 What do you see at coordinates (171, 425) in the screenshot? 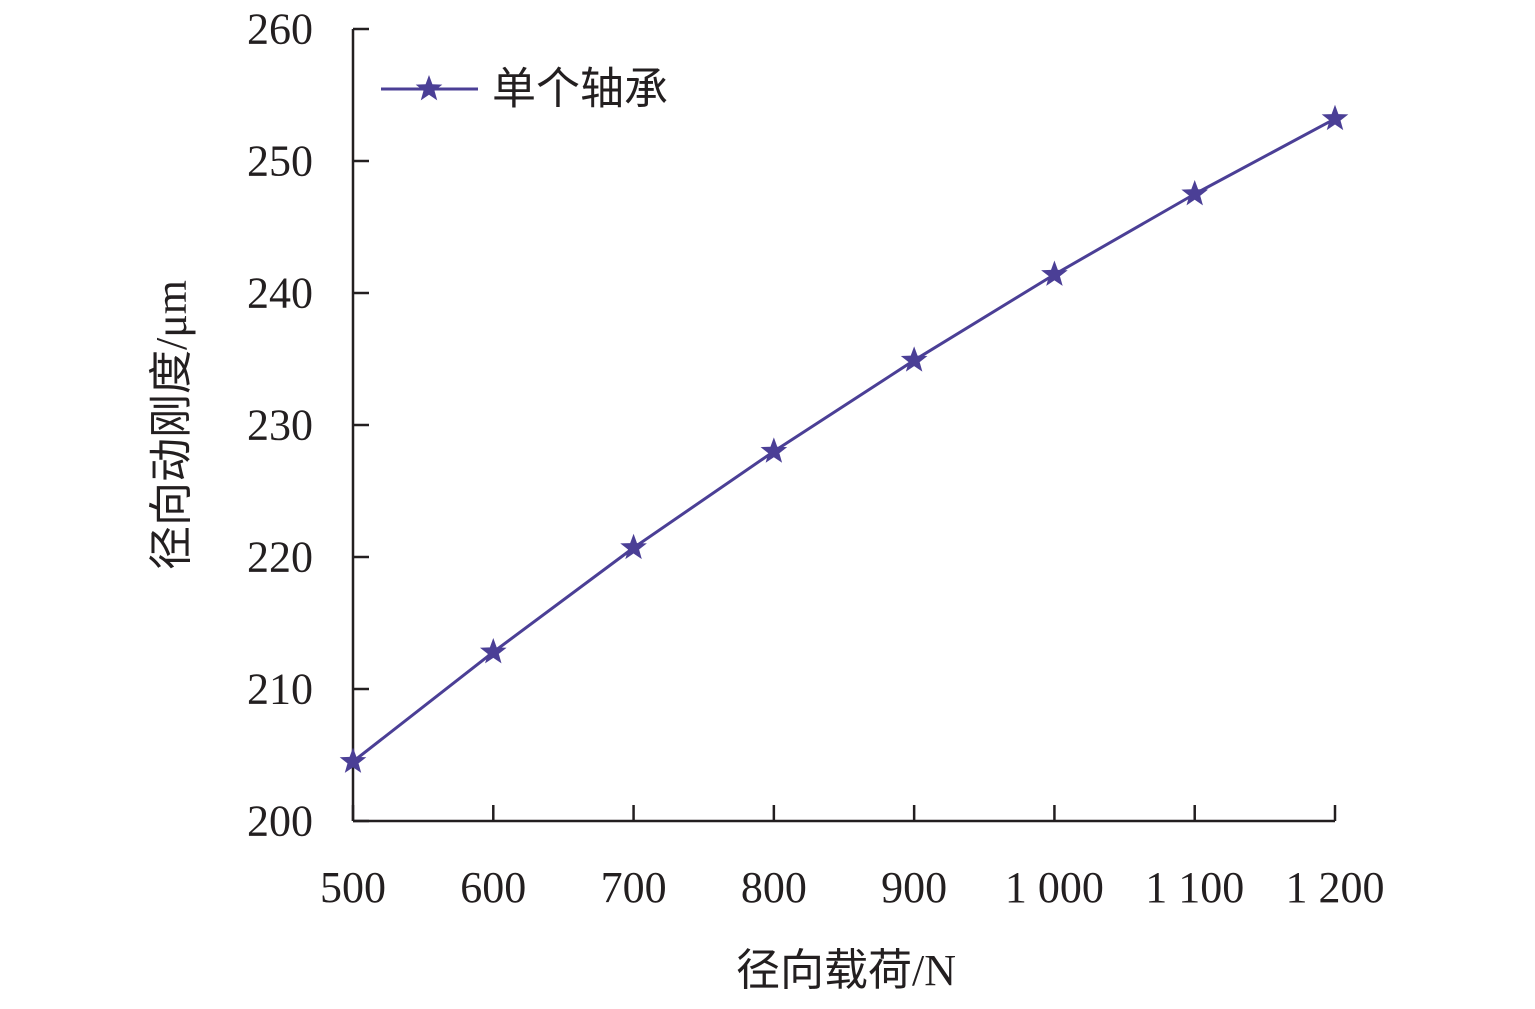
I see `y-axis-title: 径向动刚度/μm` at bounding box center [171, 425].